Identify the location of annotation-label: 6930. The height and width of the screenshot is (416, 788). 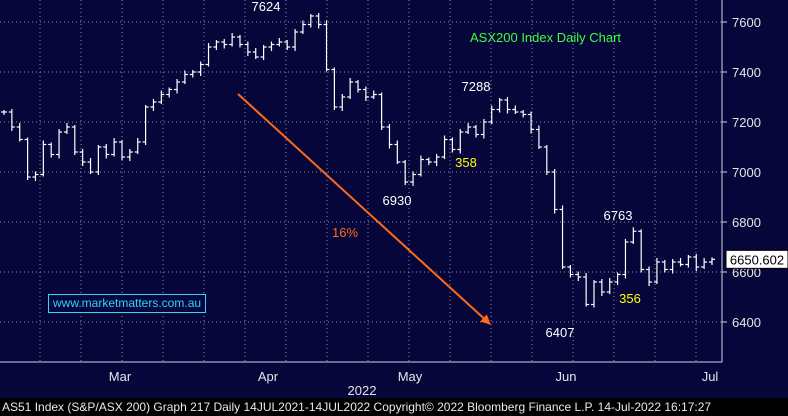
(397, 200).